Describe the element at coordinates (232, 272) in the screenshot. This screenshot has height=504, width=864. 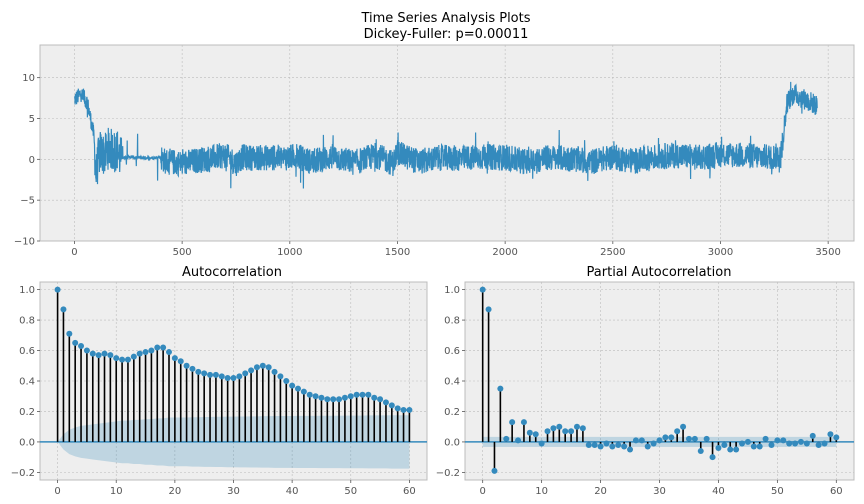
I see `acf-title: Autocorrelation` at that location.